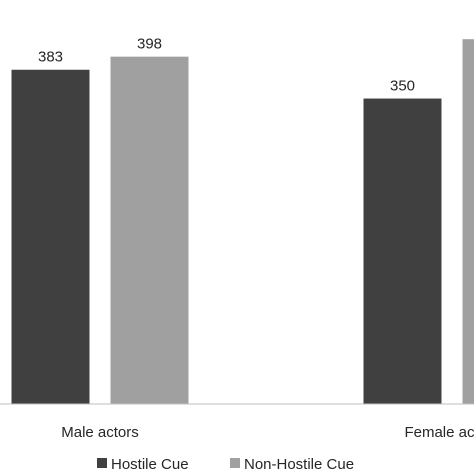 This screenshot has width=474, height=474. What do you see at coordinates (299, 464) in the screenshot?
I see `legend-label-non-hostile-cue: Non-Hostile Cue` at bounding box center [299, 464].